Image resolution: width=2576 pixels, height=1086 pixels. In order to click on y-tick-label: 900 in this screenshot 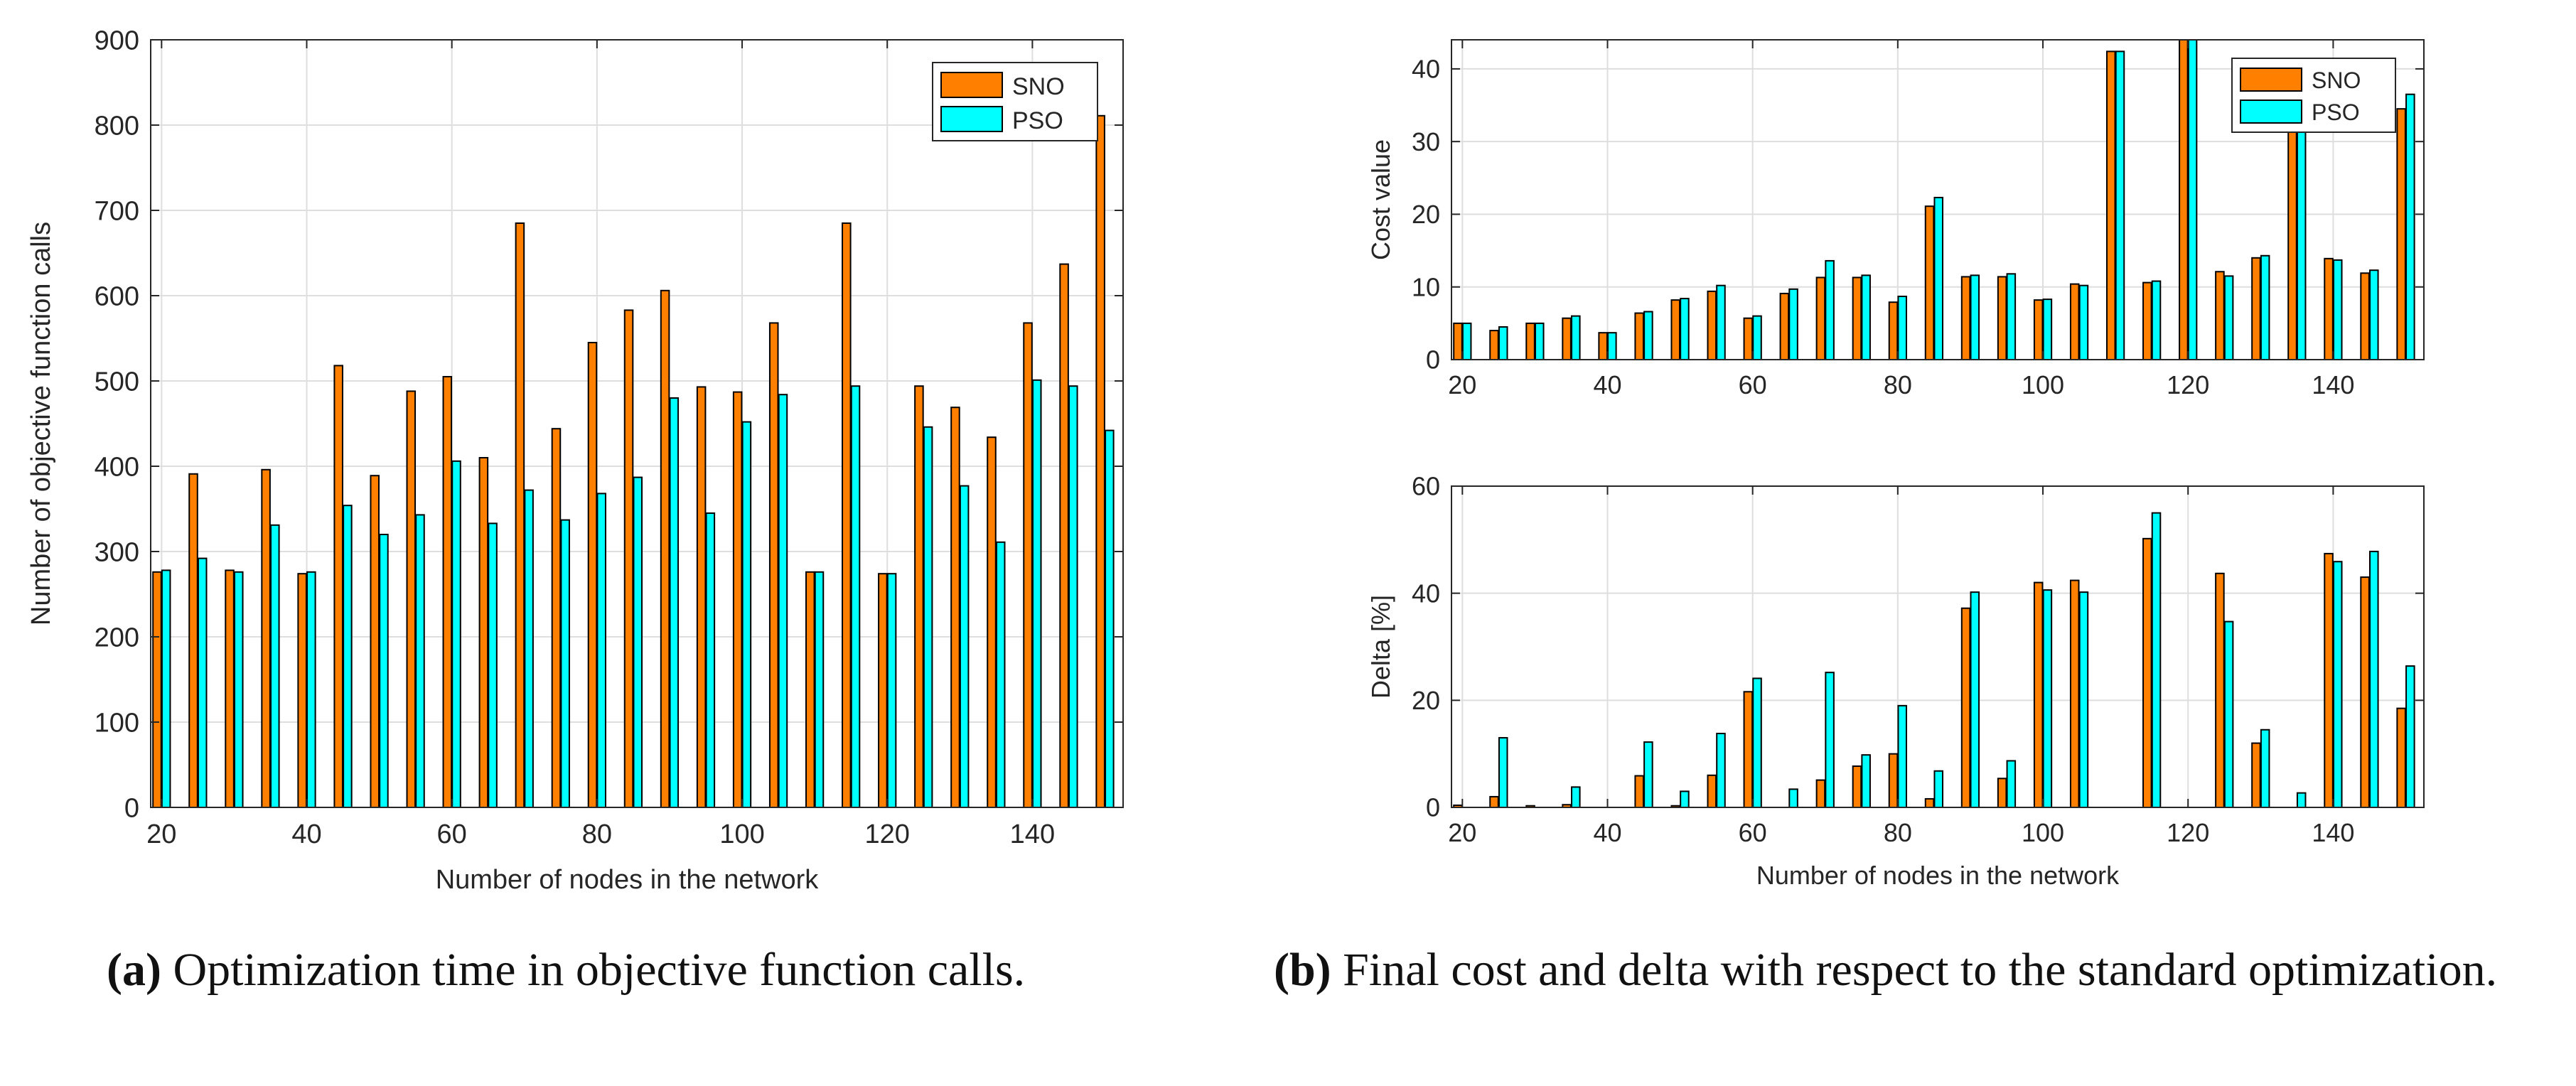, I will do `click(117, 40)`.